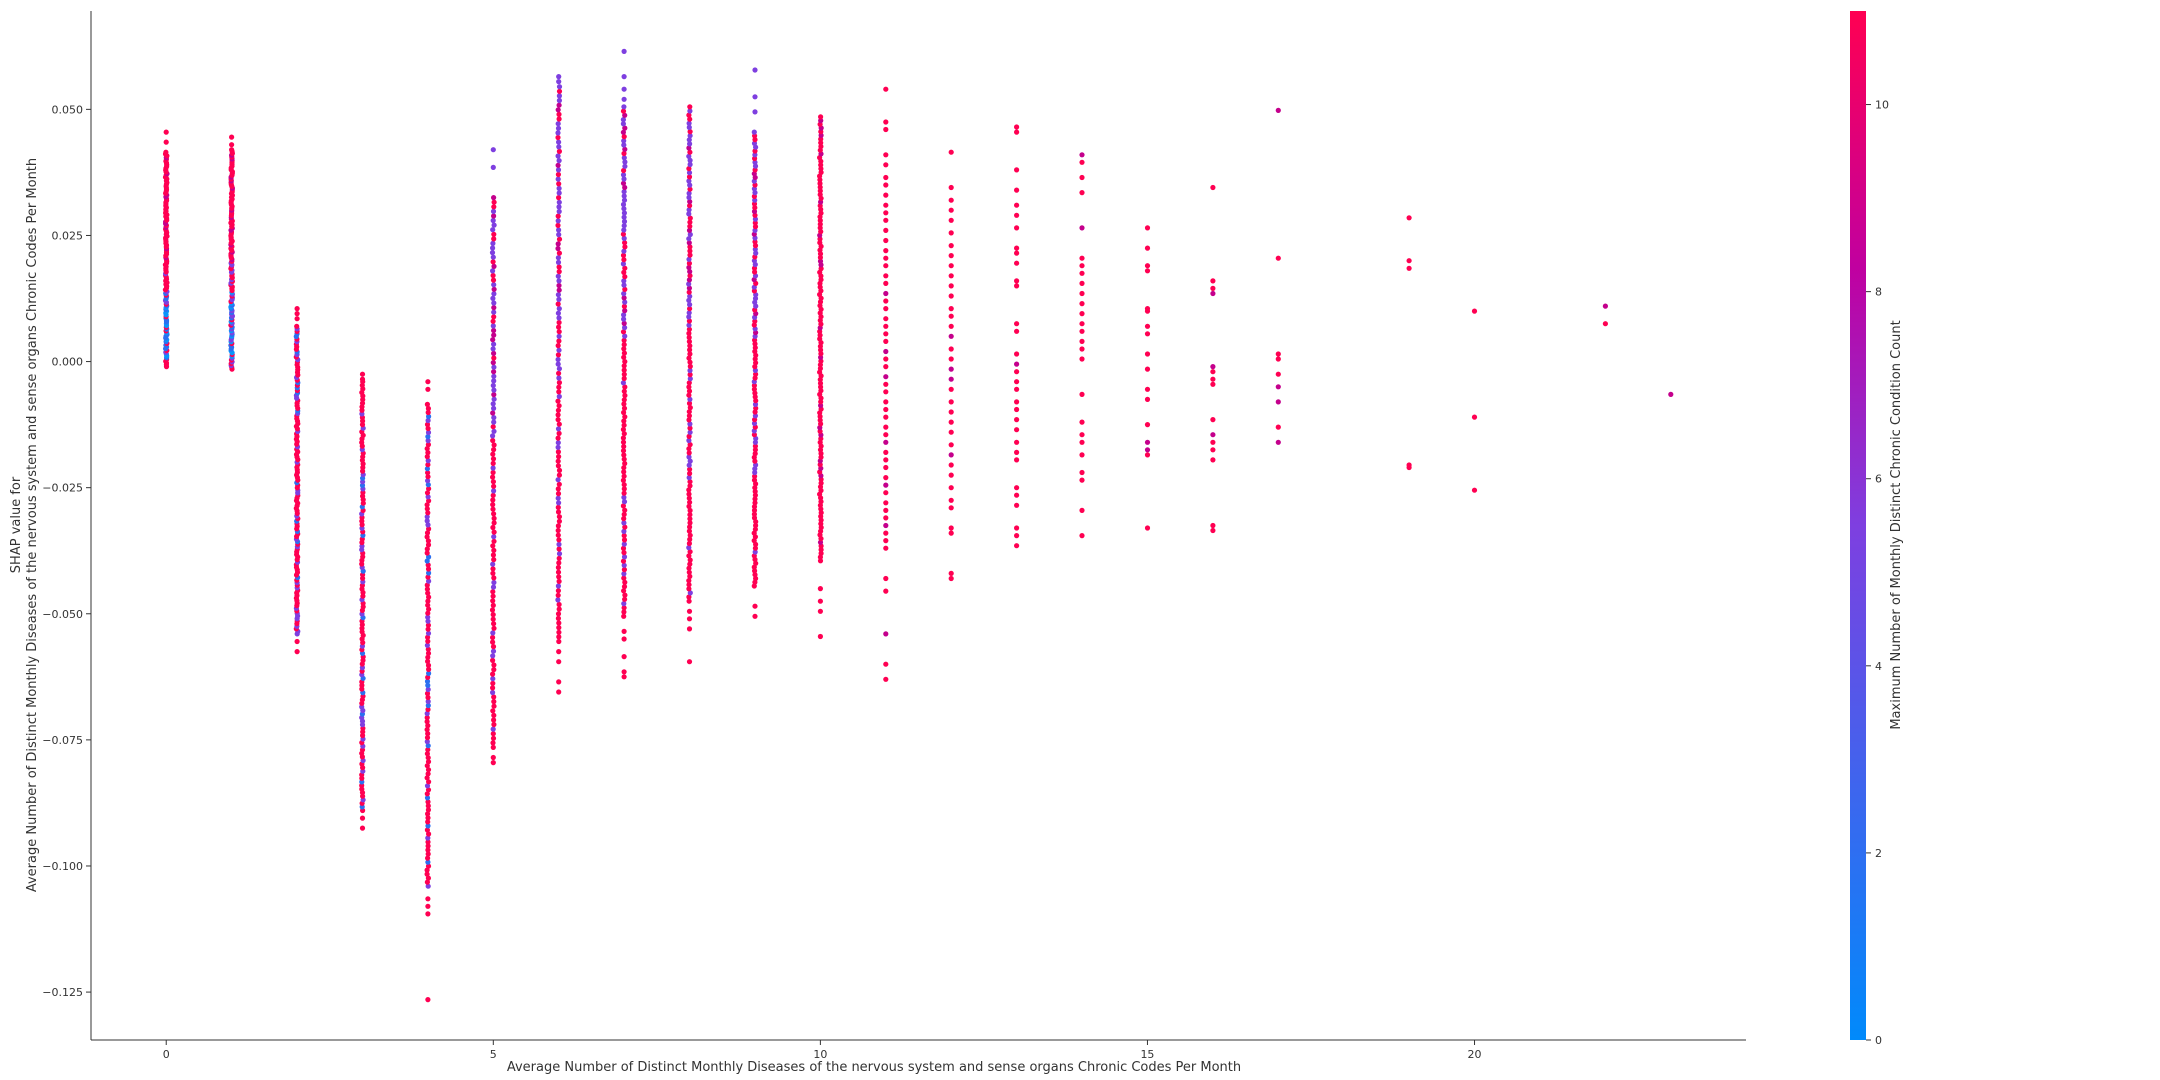 The width and height of the screenshot is (2160, 1080). What do you see at coordinates (1147, 378) in the screenshot?
I see `series-column-x15` at bounding box center [1147, 378].